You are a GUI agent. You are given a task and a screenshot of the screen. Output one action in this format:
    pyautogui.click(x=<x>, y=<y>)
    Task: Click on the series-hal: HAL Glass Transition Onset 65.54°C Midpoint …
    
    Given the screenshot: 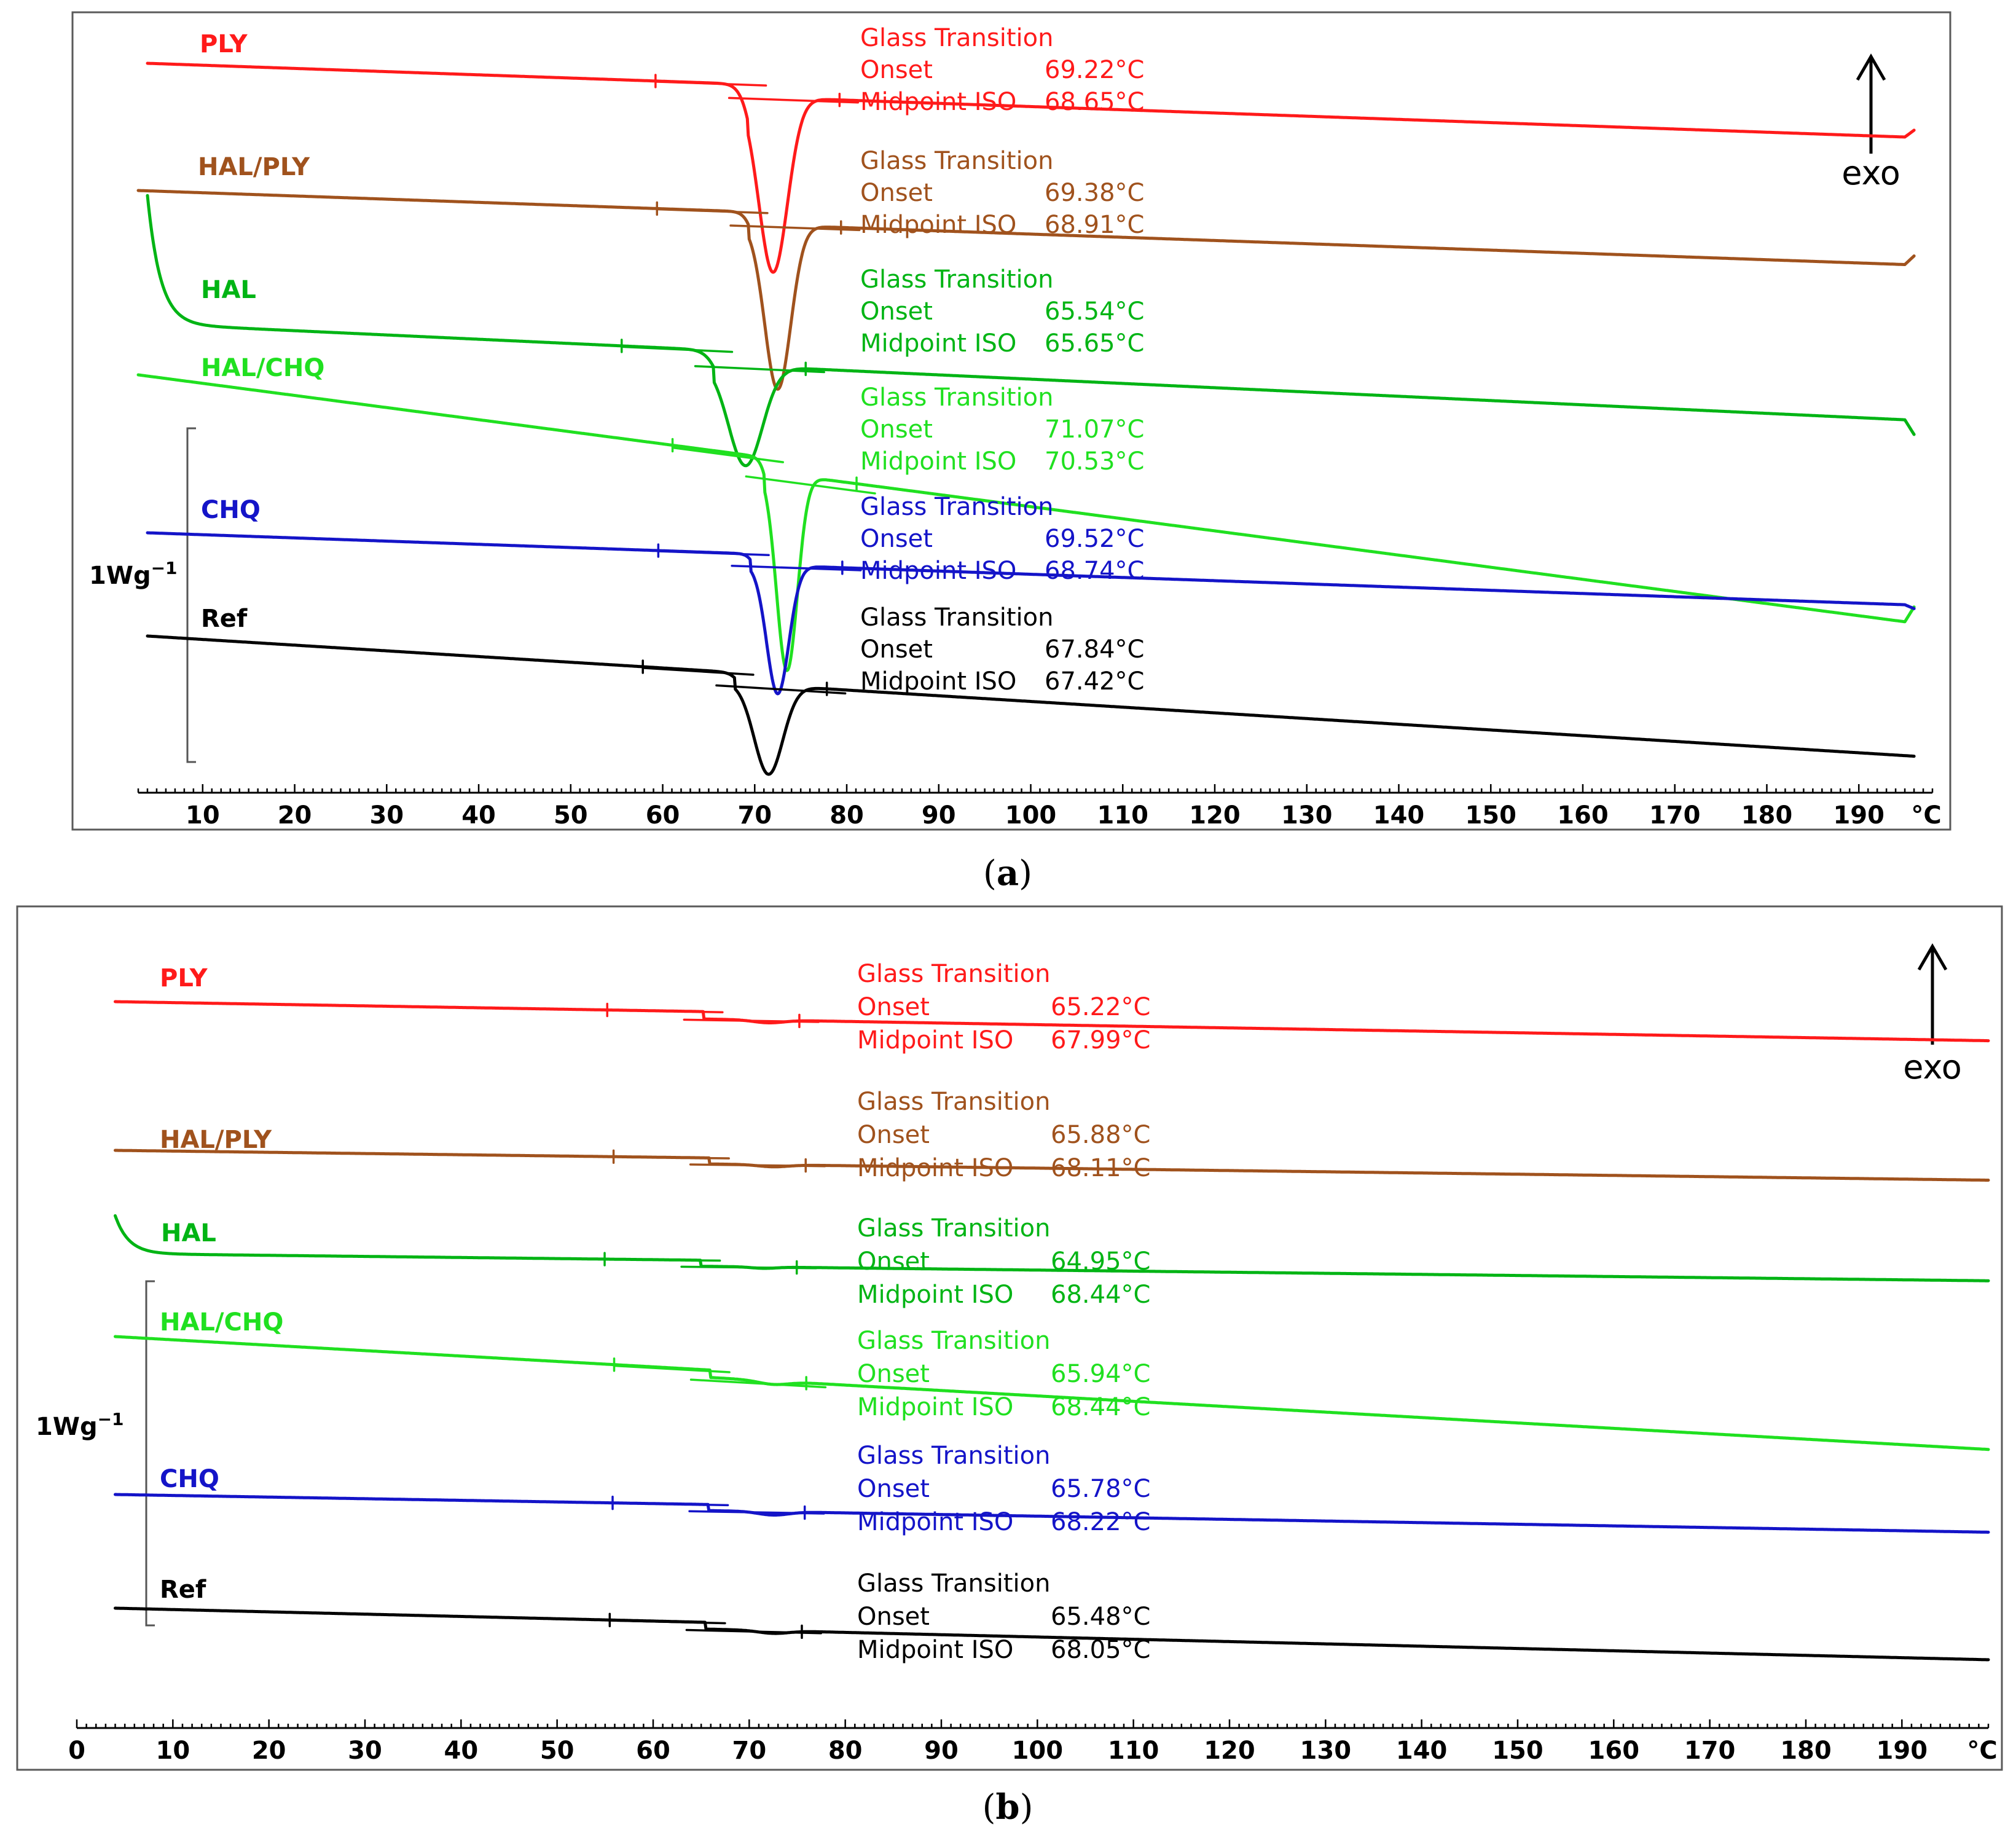 What is the action you would take?
    pyautogui.click(x=1031, y=331)
    